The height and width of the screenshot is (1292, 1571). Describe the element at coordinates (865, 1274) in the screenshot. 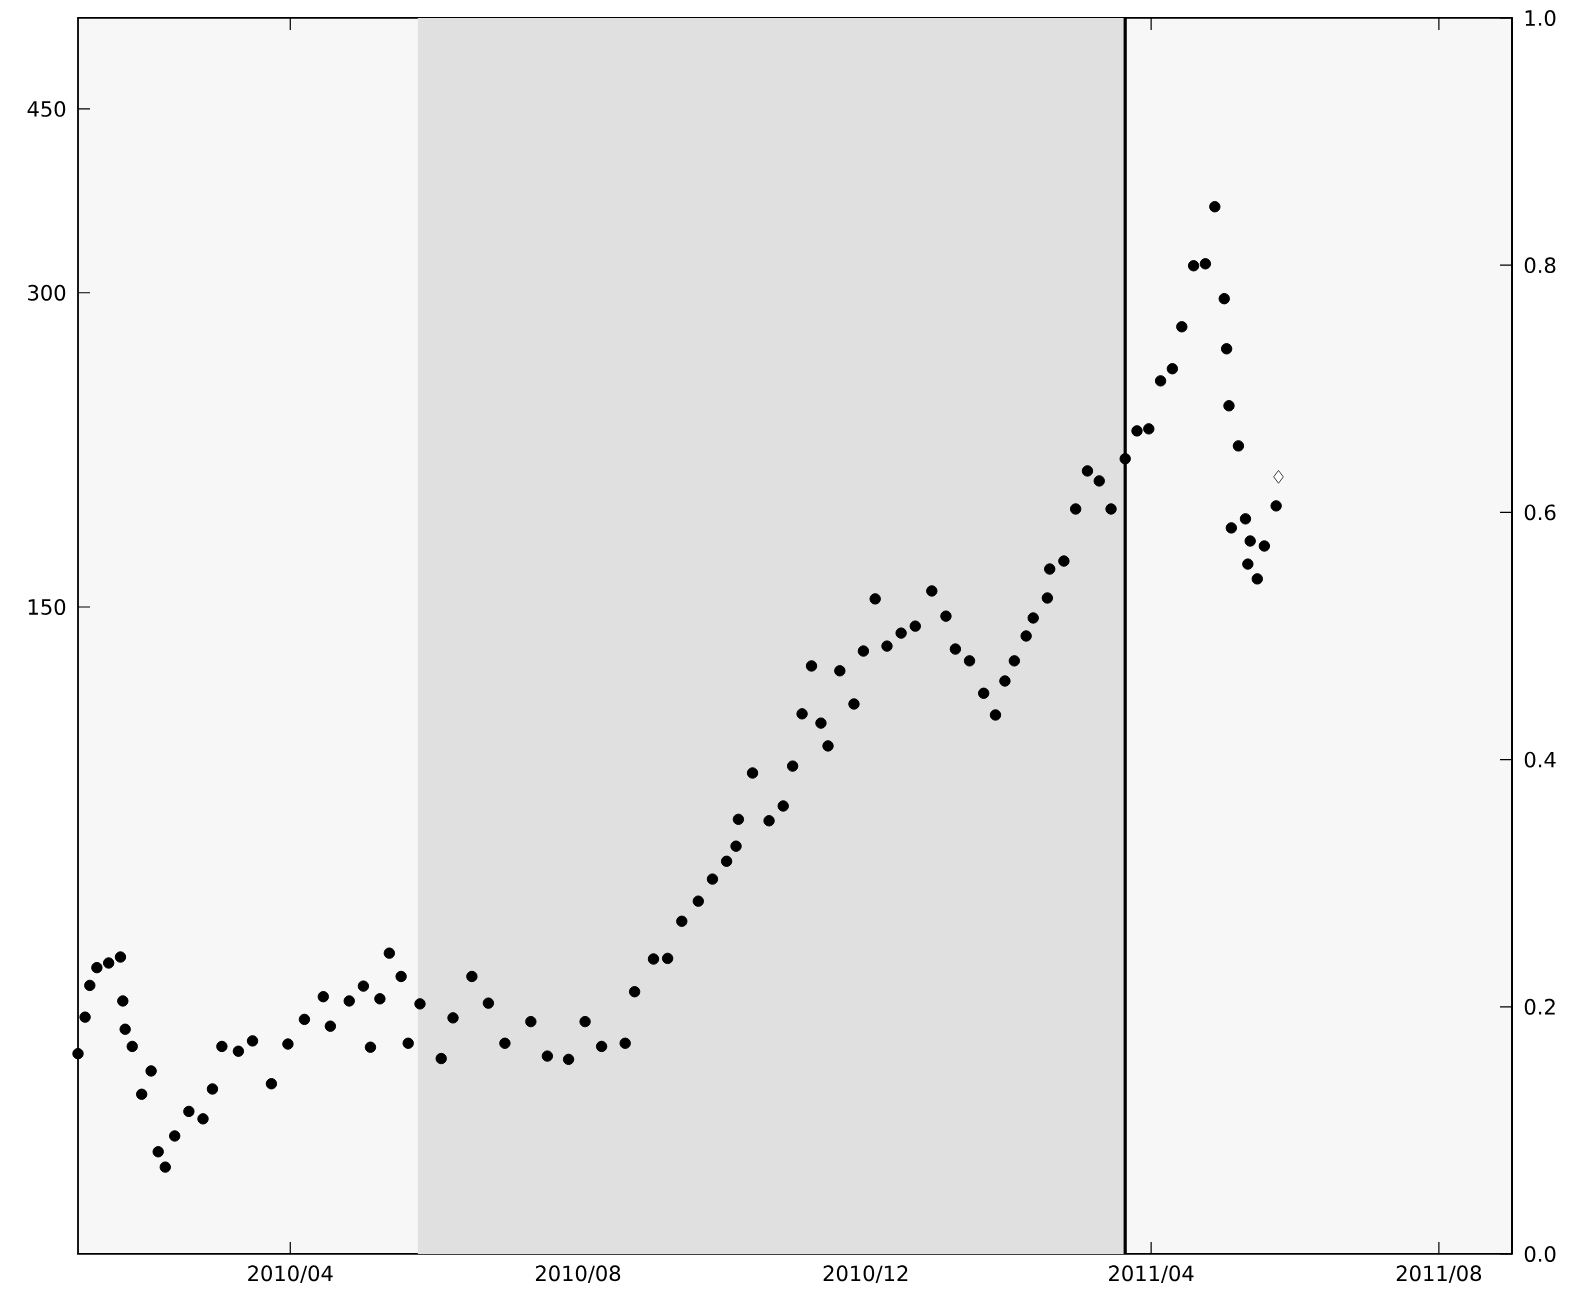

I see `x-tick-label: 2010/12` at that location.